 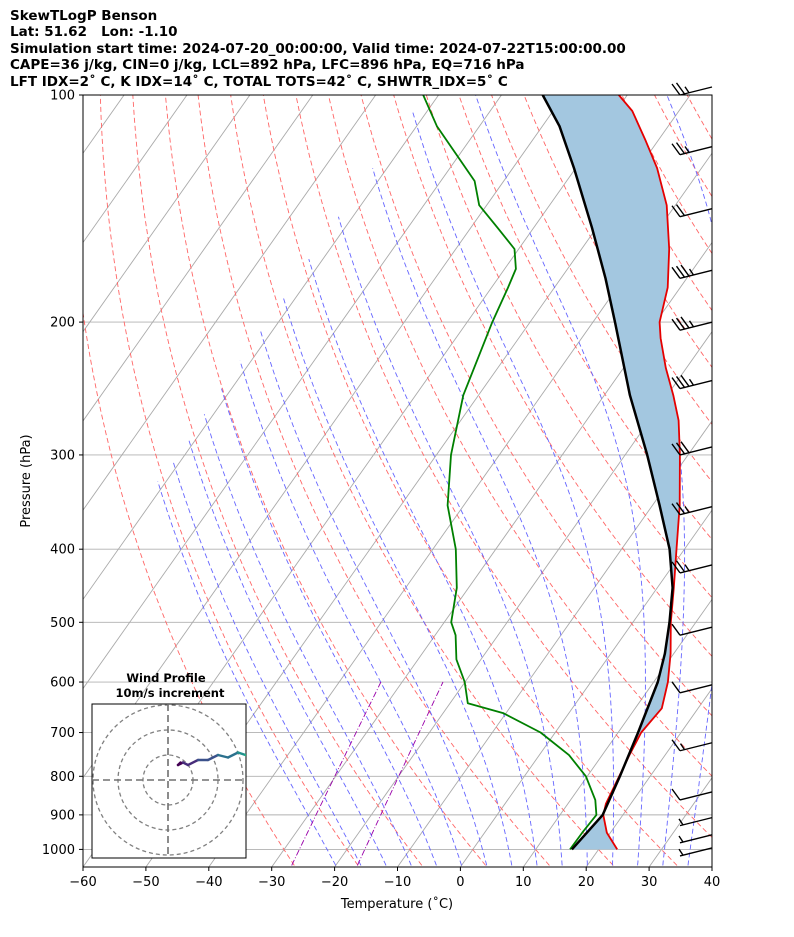 I want to click on x-tick-label: −50, so click(x=145, y=882).